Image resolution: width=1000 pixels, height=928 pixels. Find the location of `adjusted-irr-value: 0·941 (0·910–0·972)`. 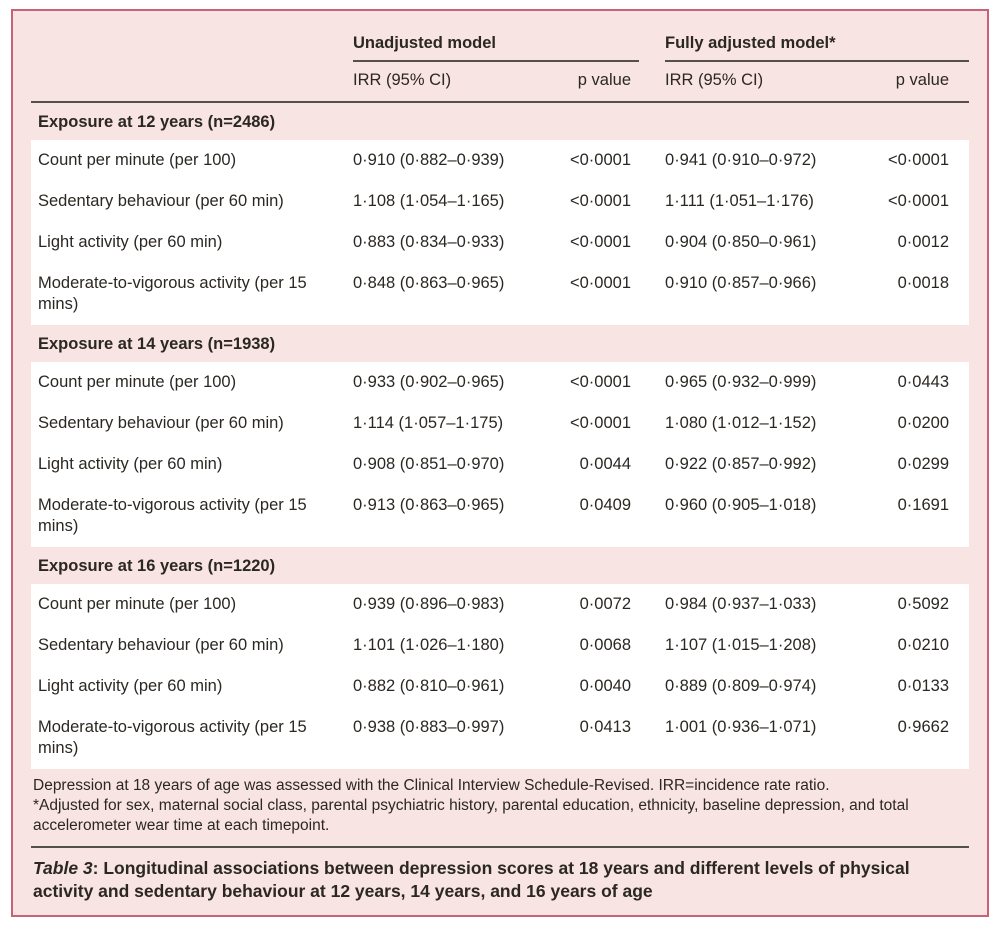

adjusted-irr-value: 0·941 (0·910–0·972) is located at coordinates (741, 160).